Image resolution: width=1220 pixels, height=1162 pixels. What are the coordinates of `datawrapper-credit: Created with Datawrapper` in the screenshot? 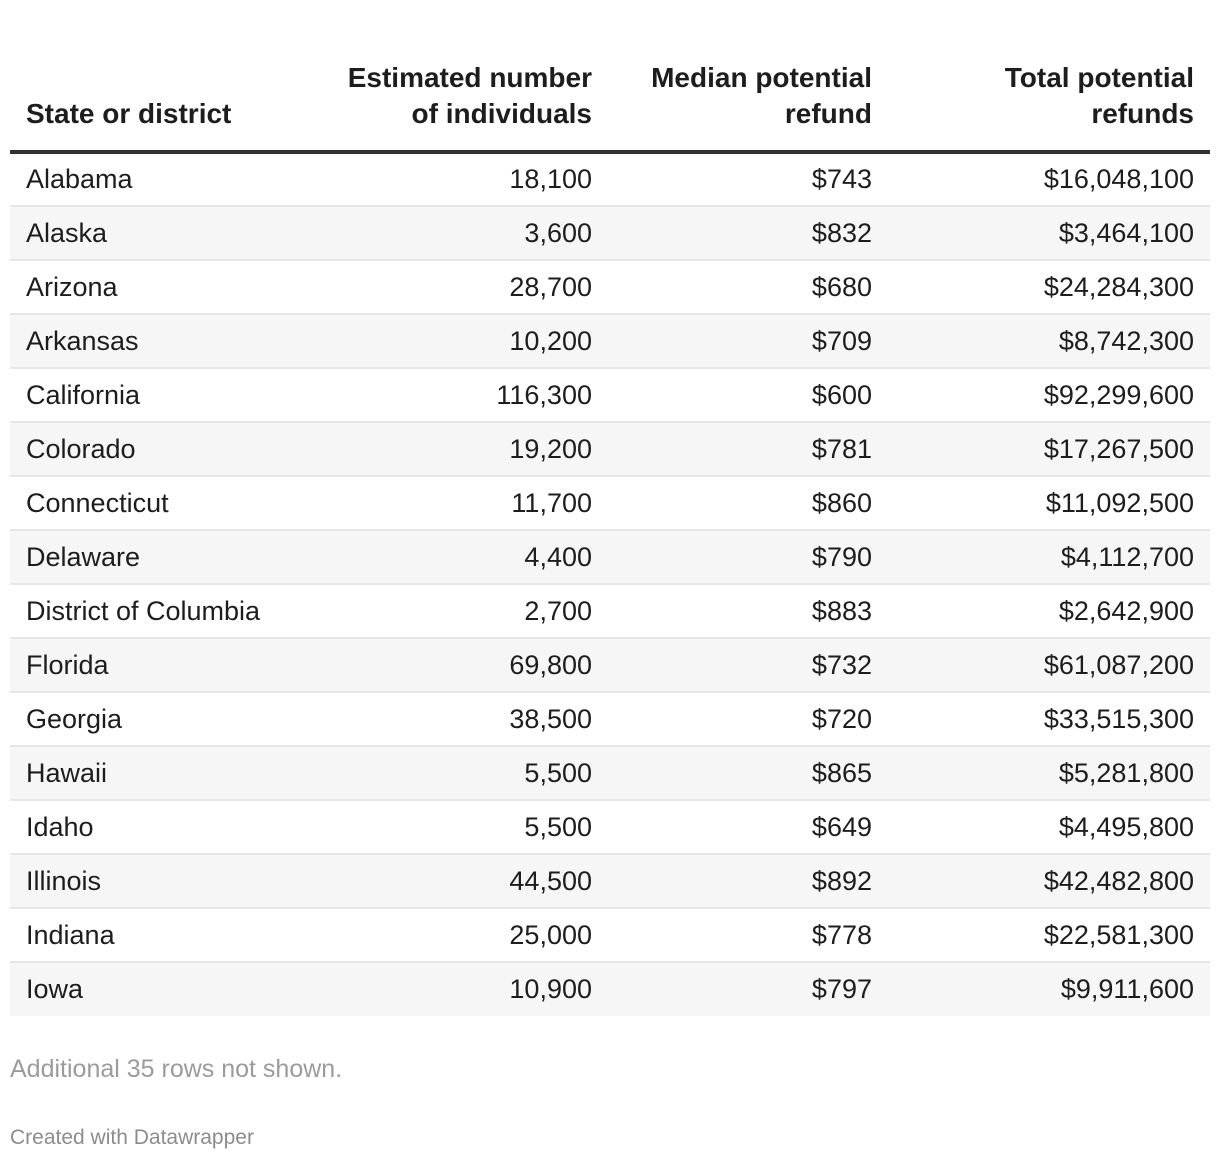 It's located at (132, 1137).